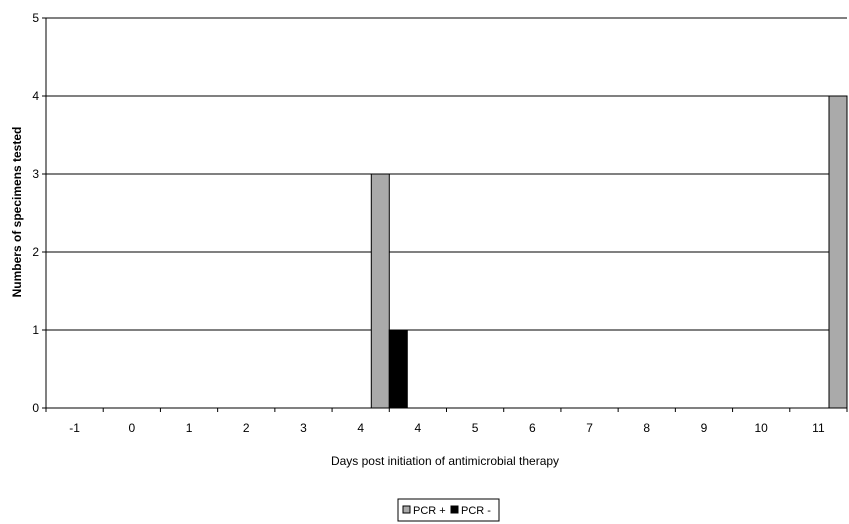  Describe the element at coordinates (35, 408) in the screenshot. I see `y-tick-label: 0` at that location.